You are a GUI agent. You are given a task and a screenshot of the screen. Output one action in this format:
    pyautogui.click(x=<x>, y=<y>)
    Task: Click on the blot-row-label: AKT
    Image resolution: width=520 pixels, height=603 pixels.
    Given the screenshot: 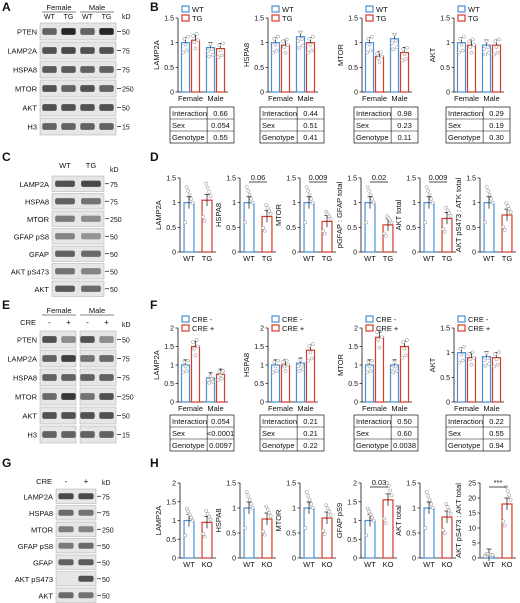 What is the action you would take?
    pyautogui.click(x=29, y=108)
    